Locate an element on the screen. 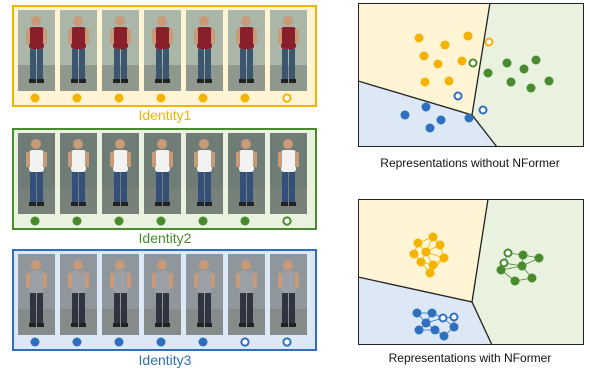 The width and height of the screenshot is (590, 369). identity-label-2: Identity2 is located at coordinates (165, 238).